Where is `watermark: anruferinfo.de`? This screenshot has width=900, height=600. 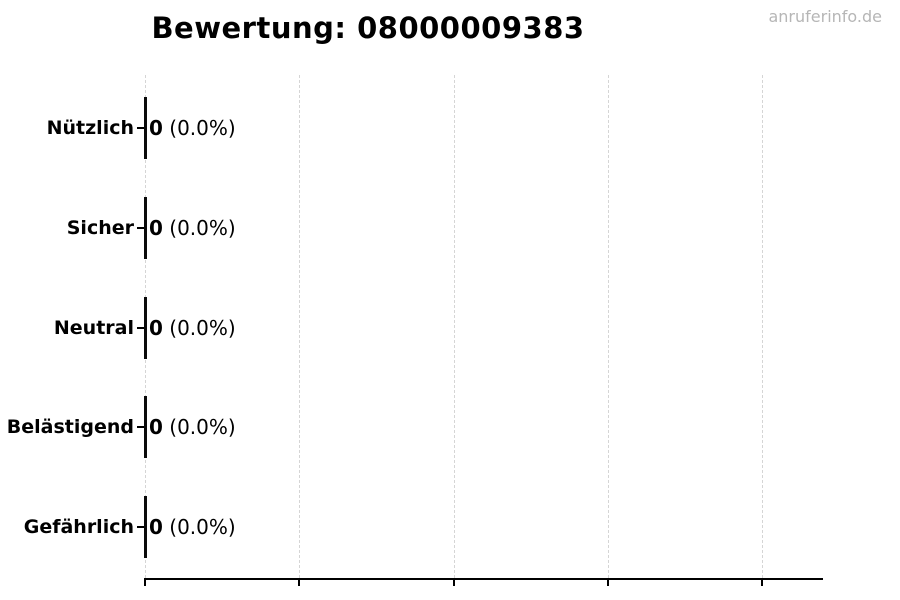 watermark: anruferinfo.de is located at coordinates (825, 16).